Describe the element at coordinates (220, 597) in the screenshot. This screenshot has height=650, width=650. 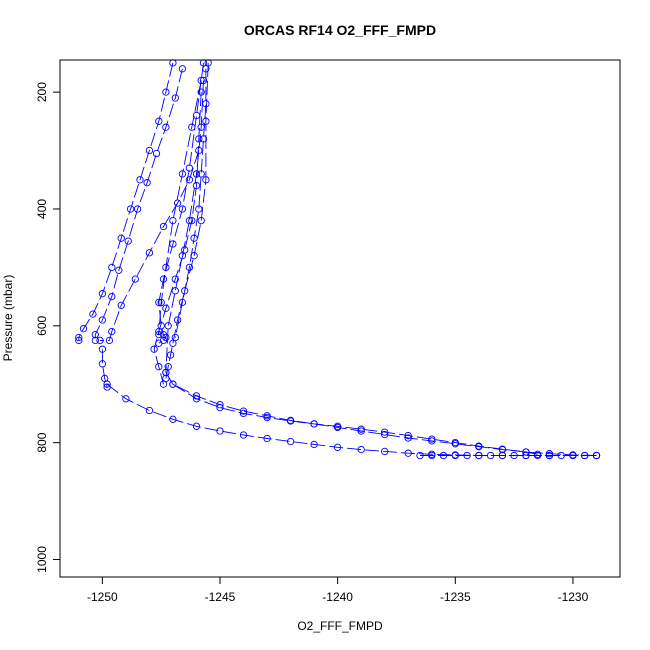
I see `x-tick-label: -1245` at that location.